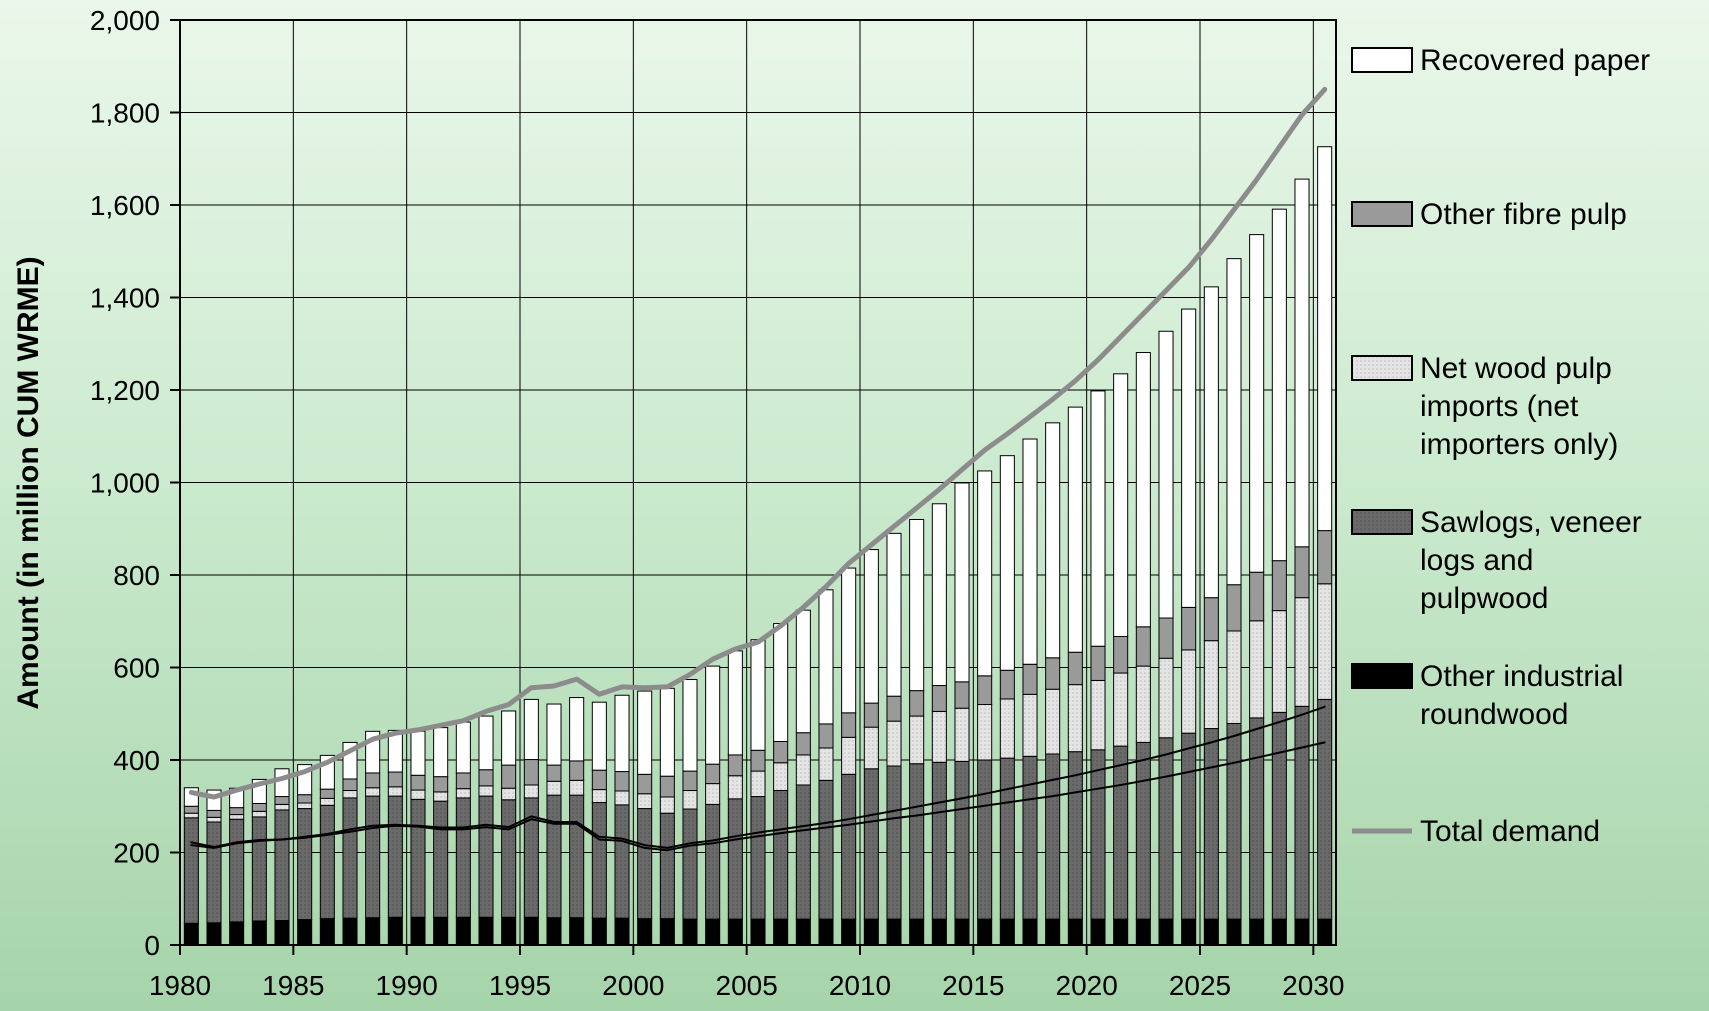  What do you see at coordinates (758, 777) in the screenshot?
I see `series-line` at bounding box center [758, 777].